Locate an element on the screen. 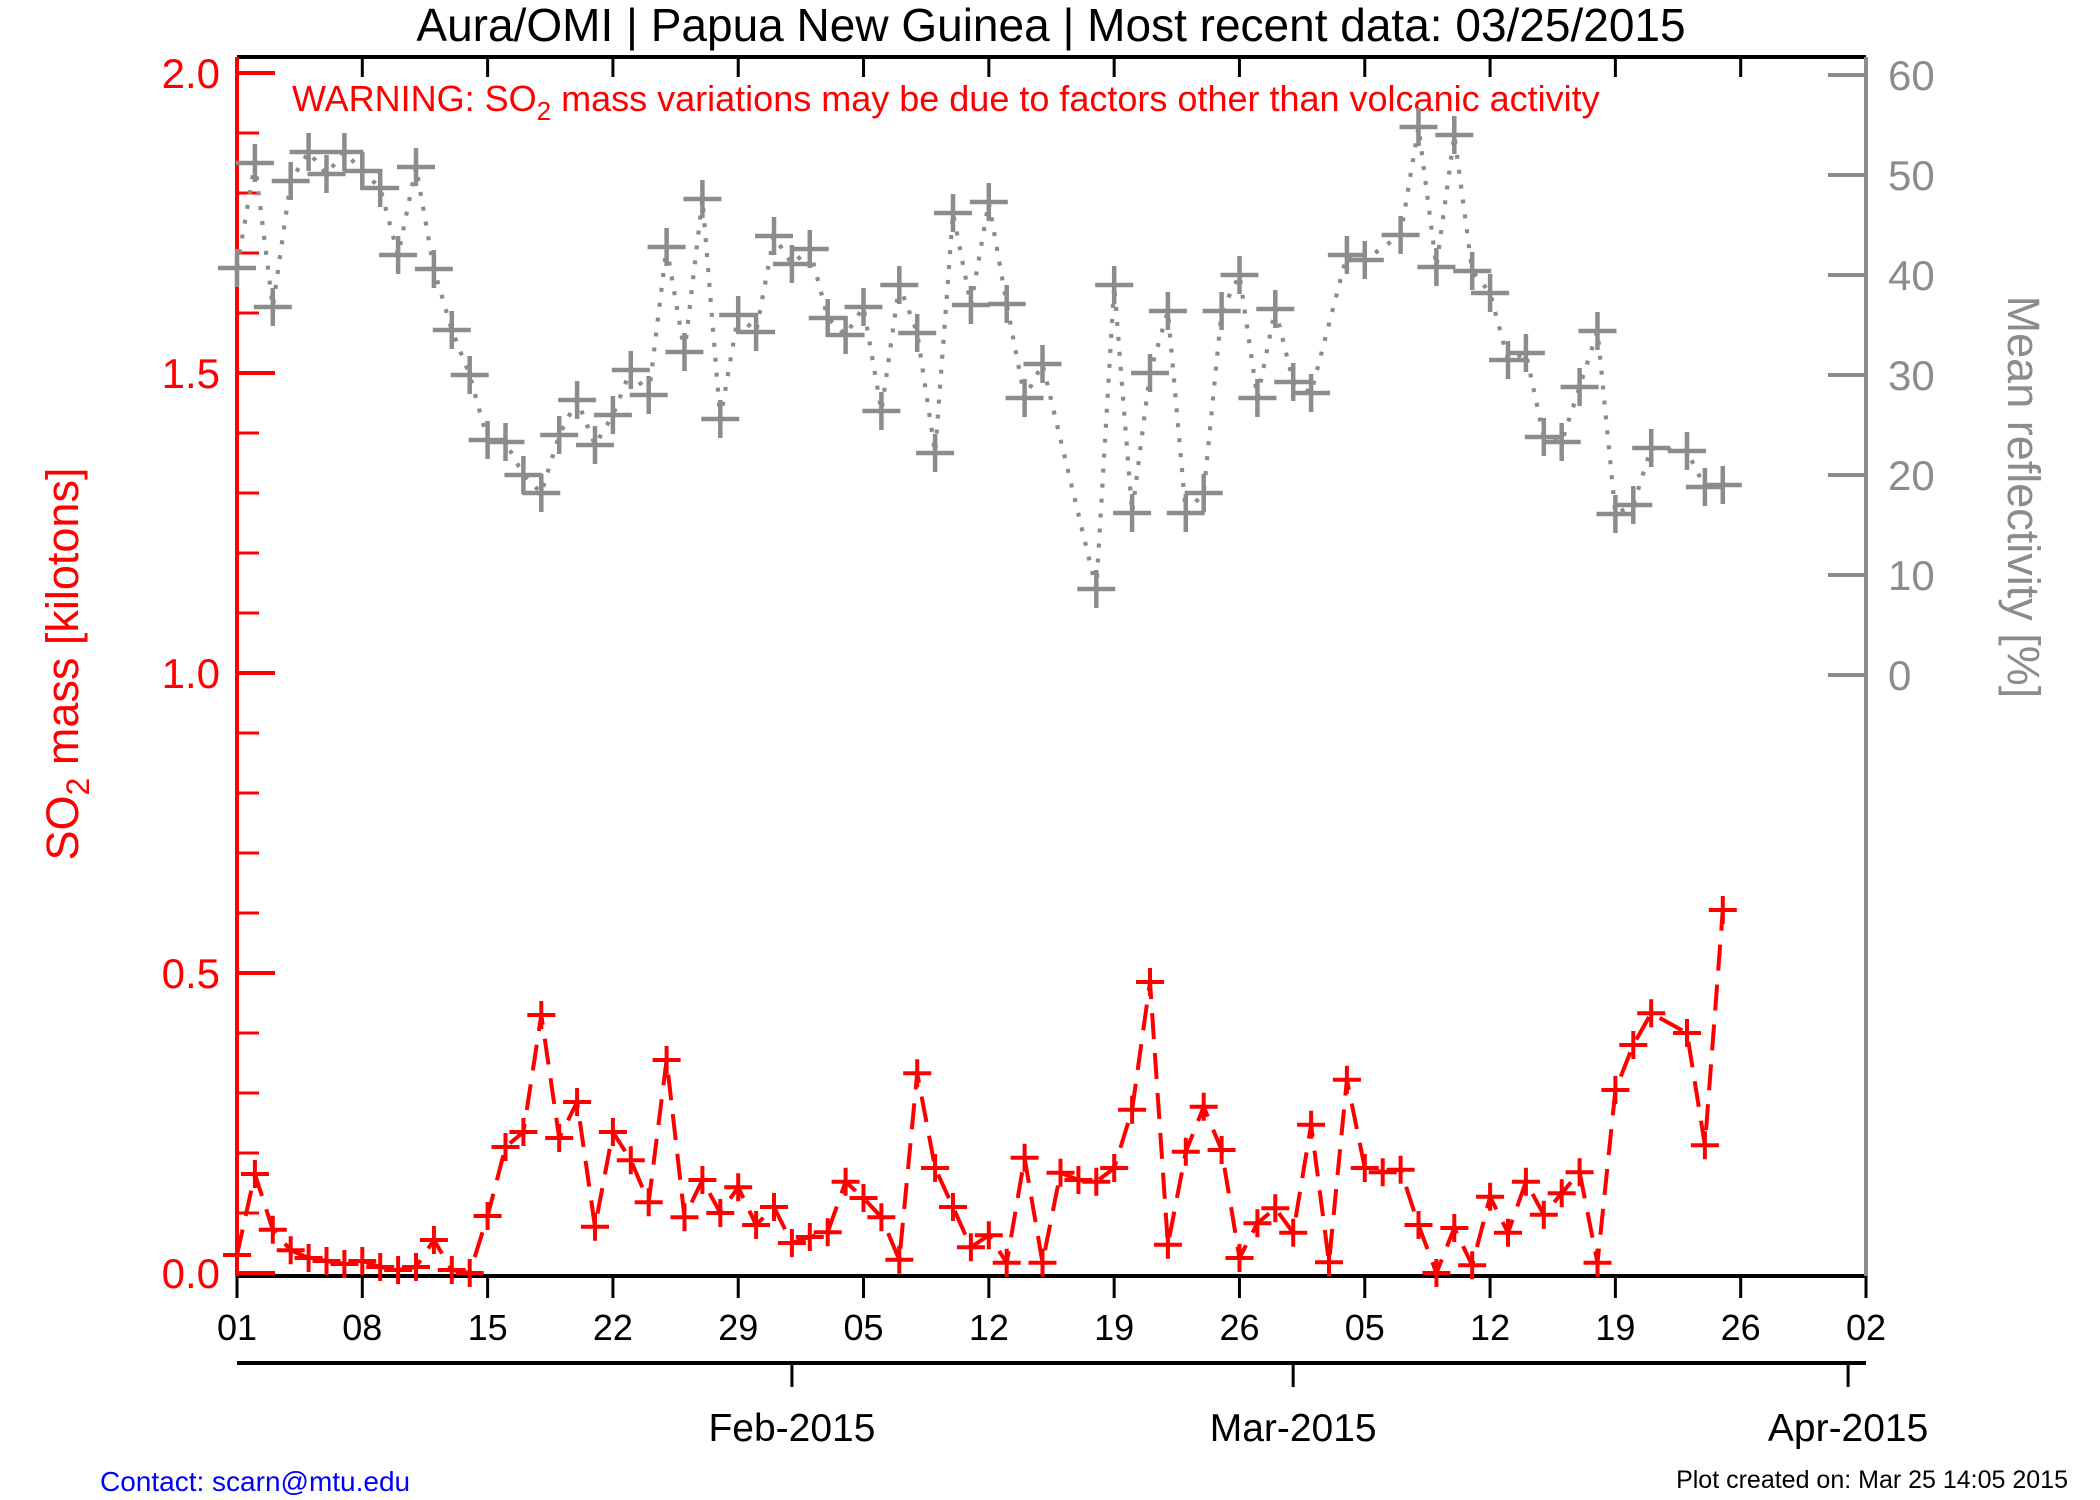 The image size is (2100, 1500). left-axis-tick-label: 1.0 is located at coordinates (191, 673).